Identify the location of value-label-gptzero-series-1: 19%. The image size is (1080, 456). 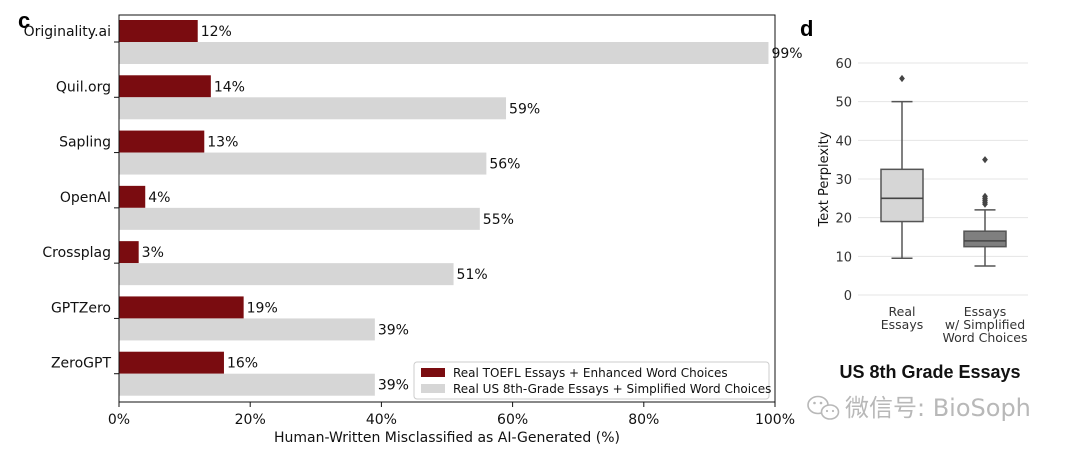
(262, 308).